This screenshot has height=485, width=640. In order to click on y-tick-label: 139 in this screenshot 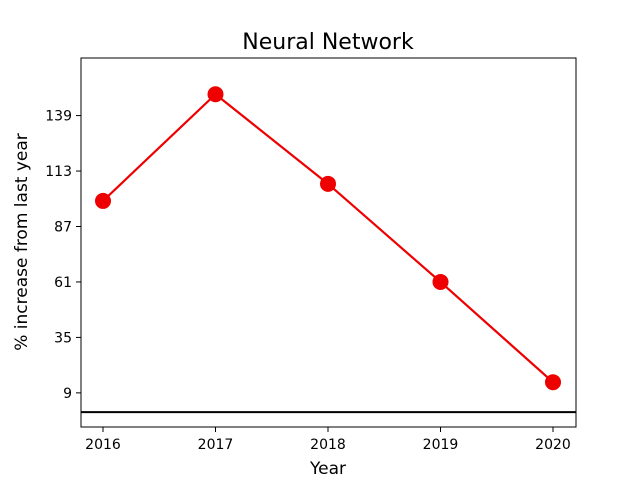, I will do `click(58, 117)`.